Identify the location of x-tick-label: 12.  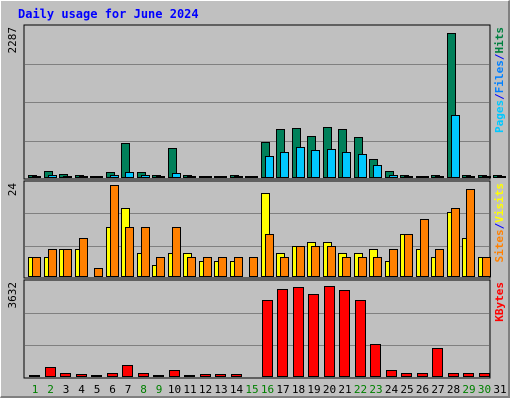
(205, 389).